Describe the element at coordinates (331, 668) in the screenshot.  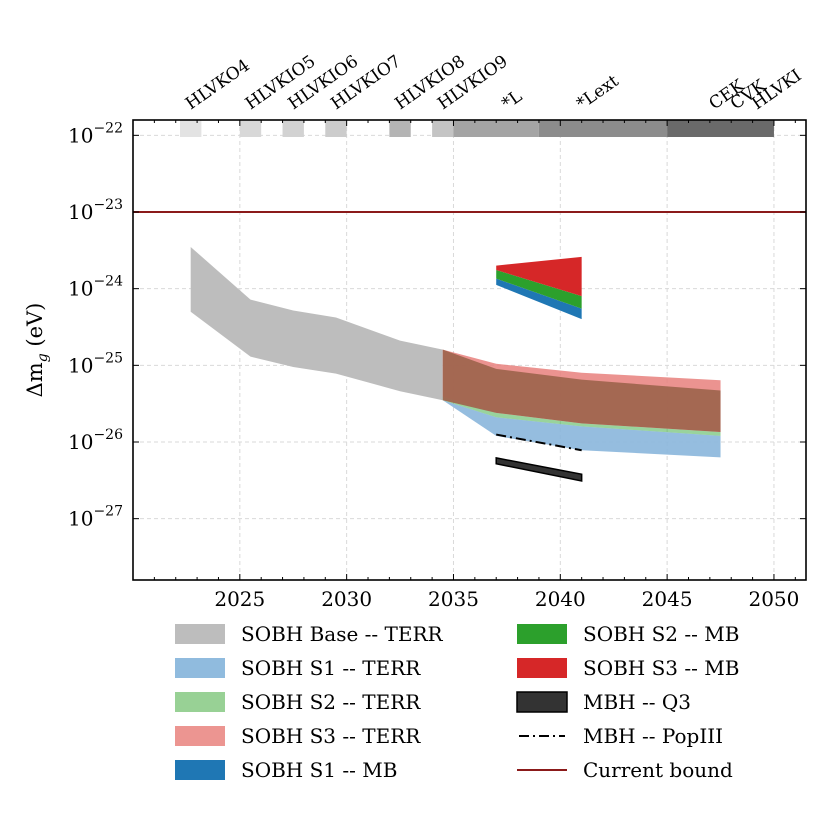
I see `legend-label: SOBH S1 -- TERR` at that location.